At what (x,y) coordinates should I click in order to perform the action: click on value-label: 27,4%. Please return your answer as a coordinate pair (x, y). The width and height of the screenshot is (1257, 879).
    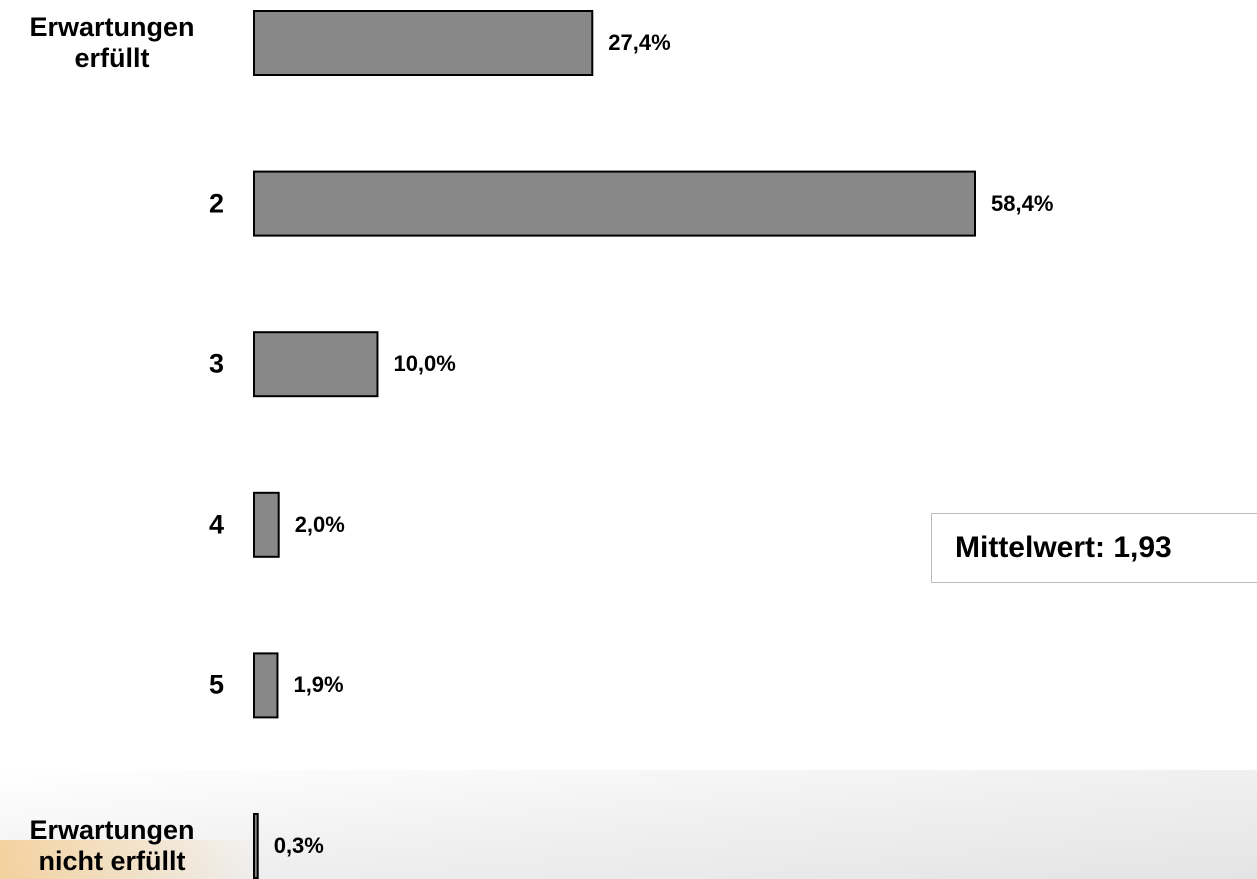
    Looking at the image, I should click on (639, 42).